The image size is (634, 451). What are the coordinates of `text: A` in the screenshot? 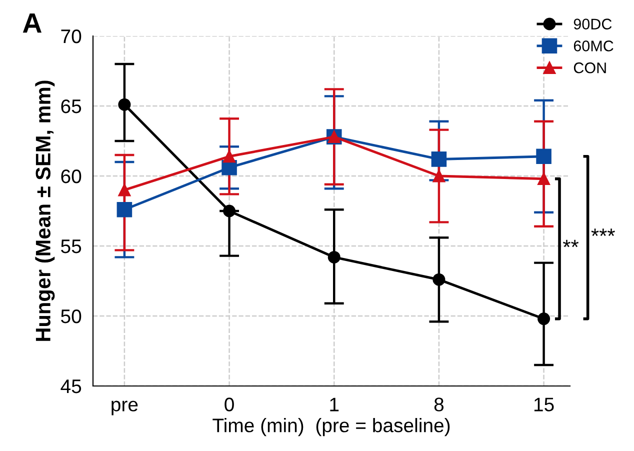 It's located at (32, 23).